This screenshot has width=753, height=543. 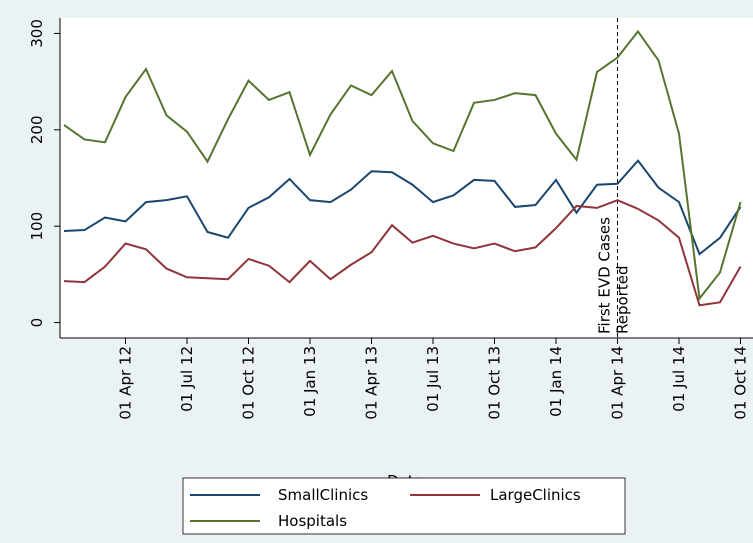 What do you see at coordinates (679, 379) in the screenshot?
I see `x-tick-label: 01 Jul 14` at bounding box center [679, 379].